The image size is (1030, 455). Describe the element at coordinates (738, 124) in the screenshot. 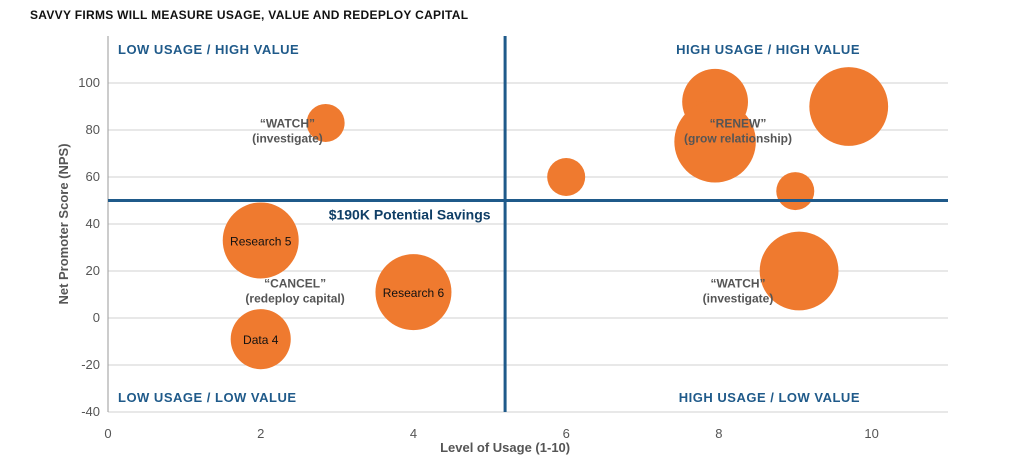

I see `annotation-text: “RENEW”` at that location.